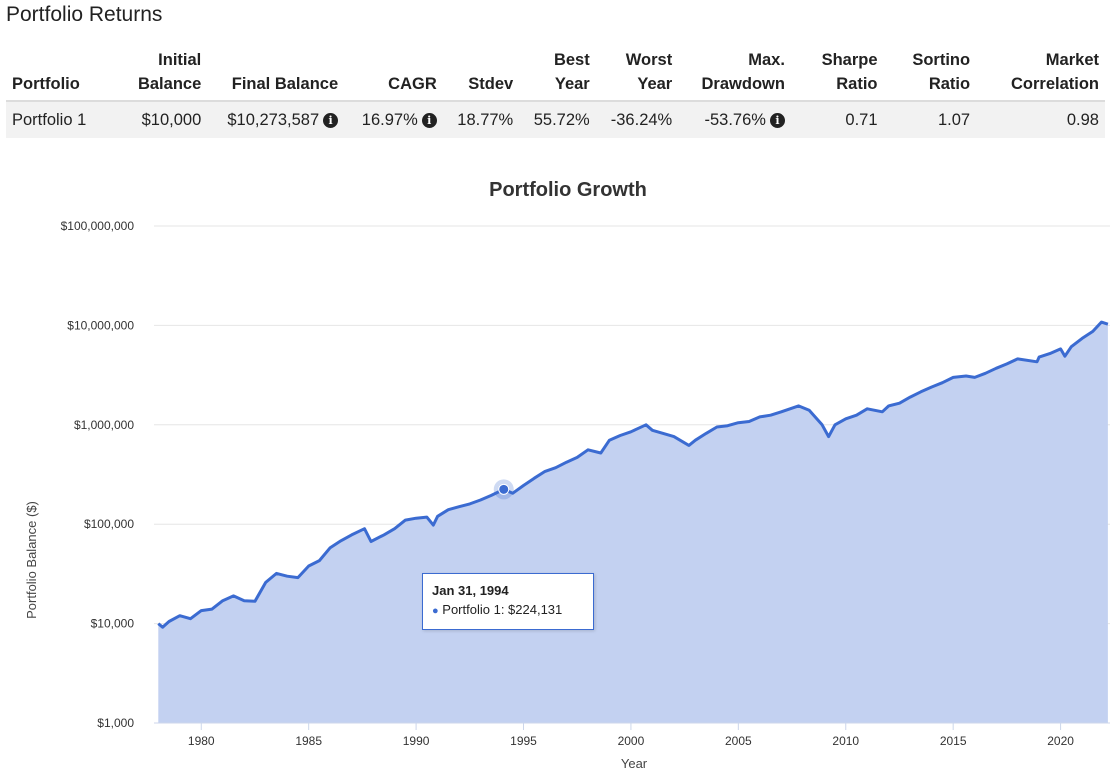 This screenshot has width=1116, height=779. Describe the element at coordinates (31, 560) in the screenshot. I see `y-axis-label: Portfolio Balance ($)` at that location.